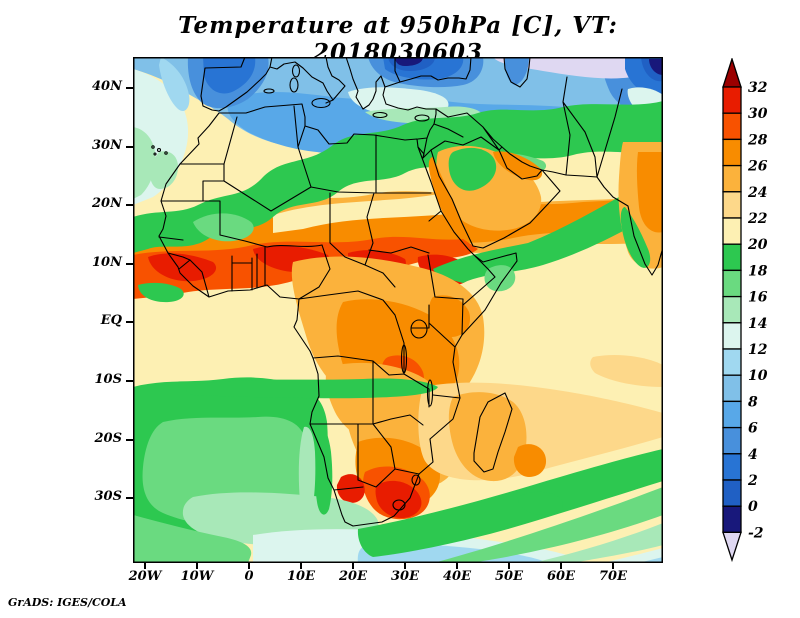 The image size is (800, 618). What do you see at coordinates (509, 576) in the screenshot?
I see `lon-label: 50E` at bounding box center [509, 576].